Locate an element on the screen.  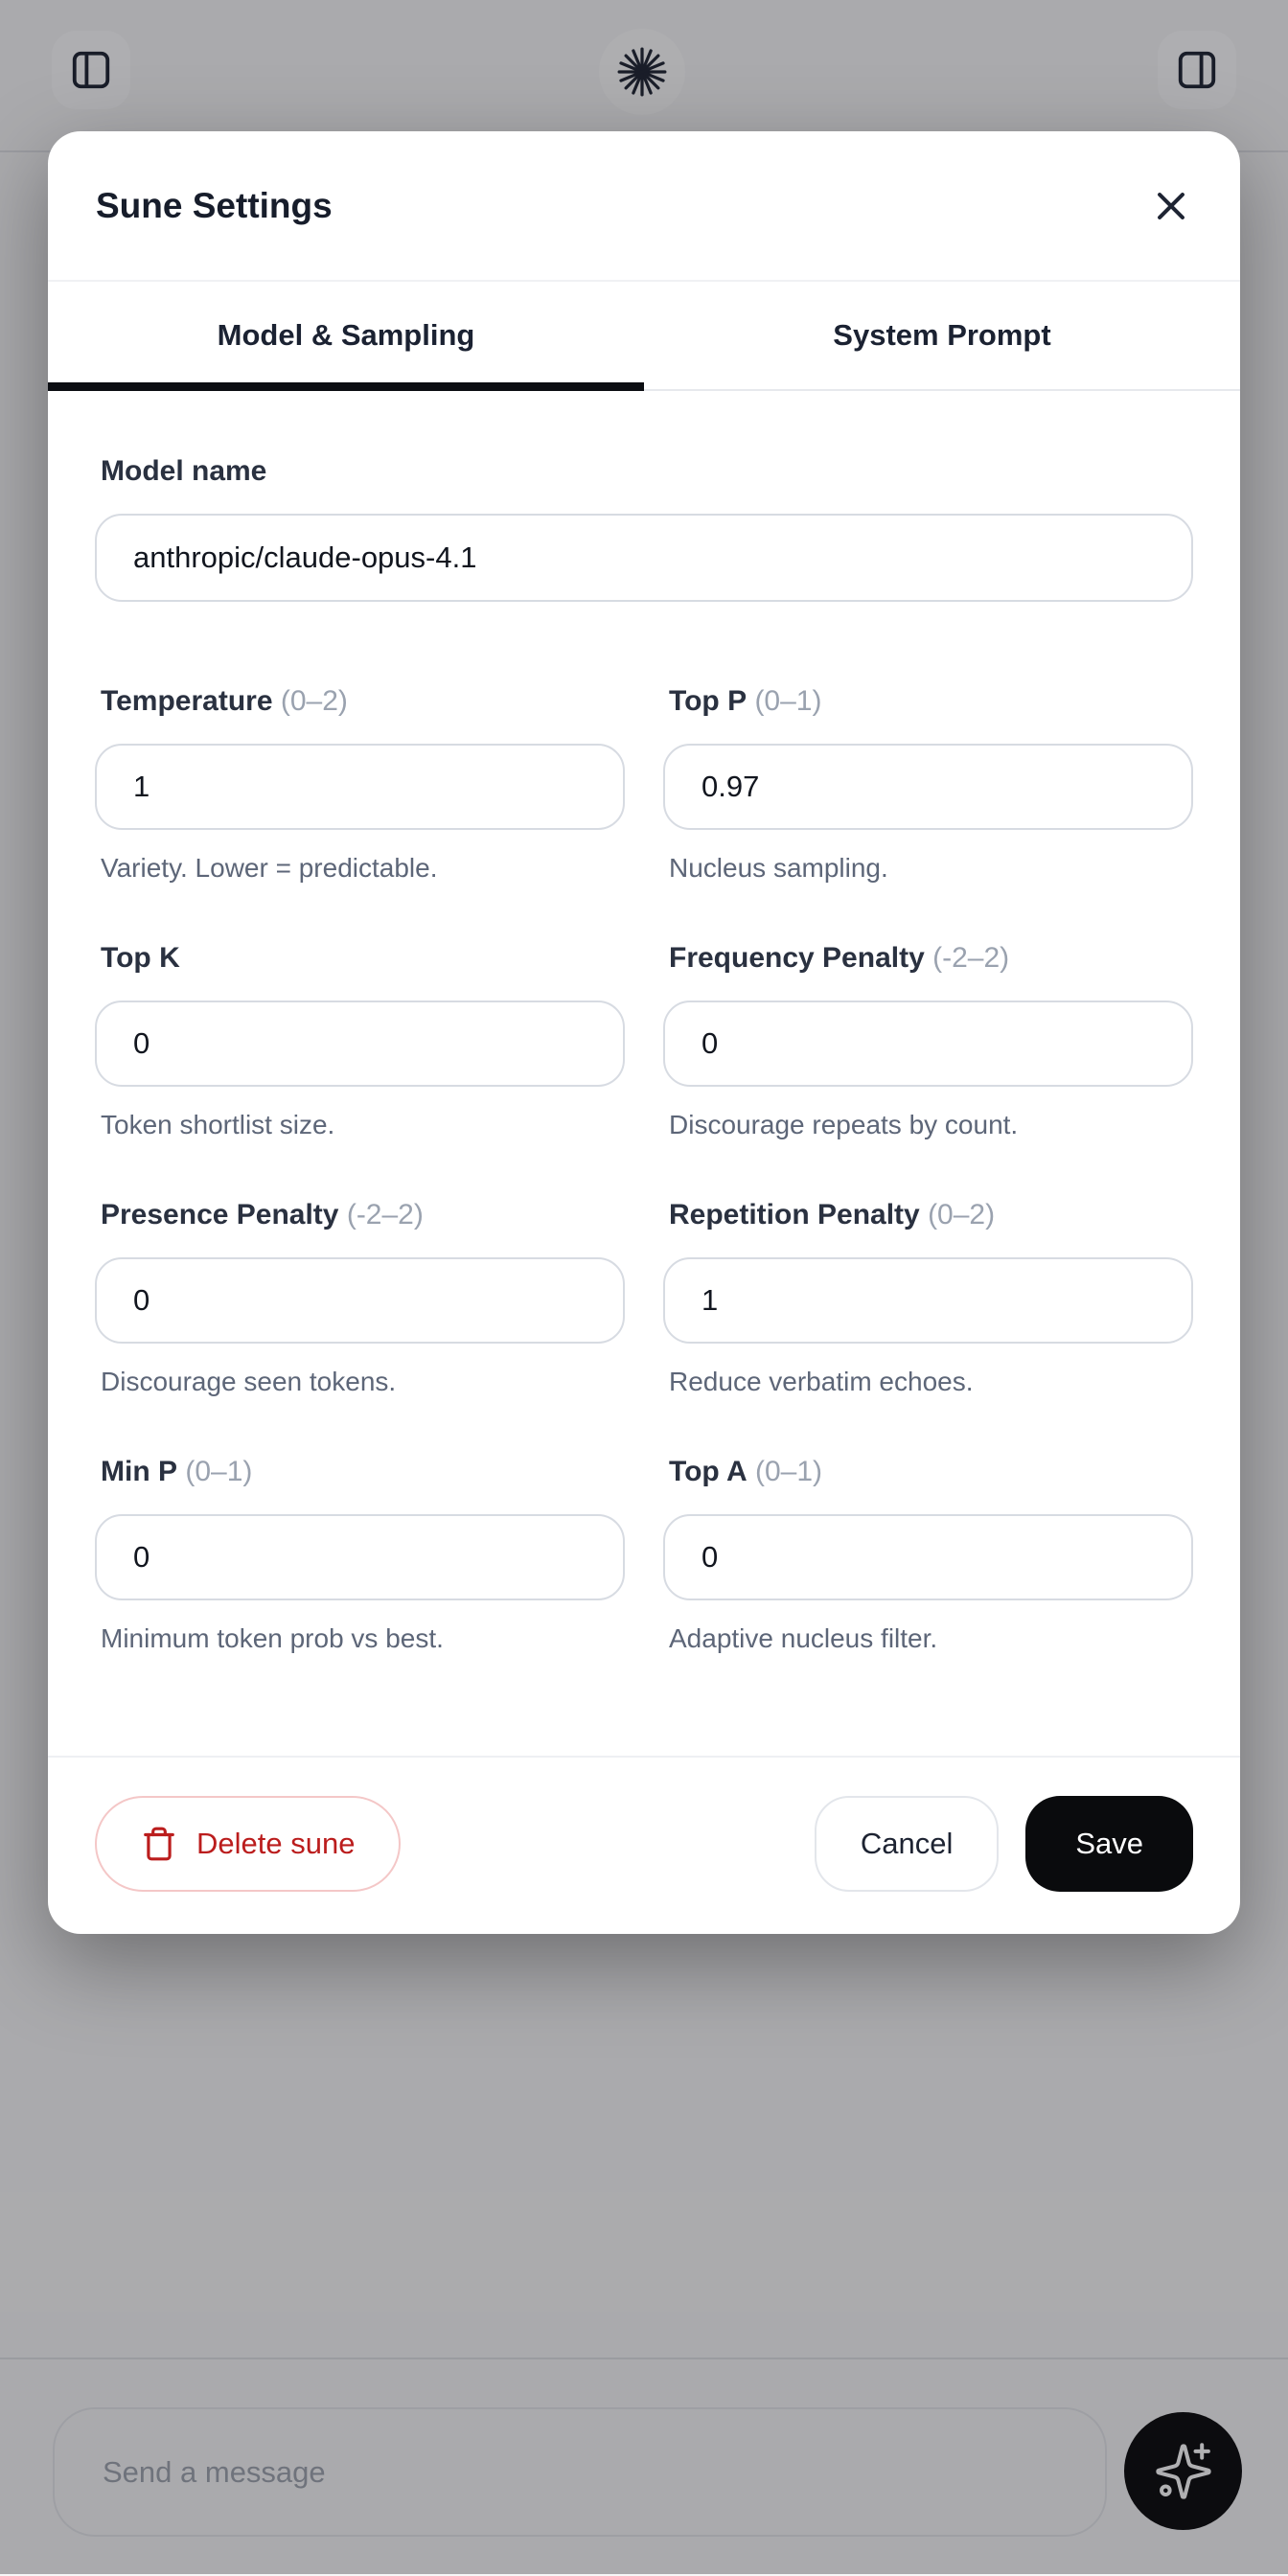
top-k-input is located at coordinates (360, 1043).